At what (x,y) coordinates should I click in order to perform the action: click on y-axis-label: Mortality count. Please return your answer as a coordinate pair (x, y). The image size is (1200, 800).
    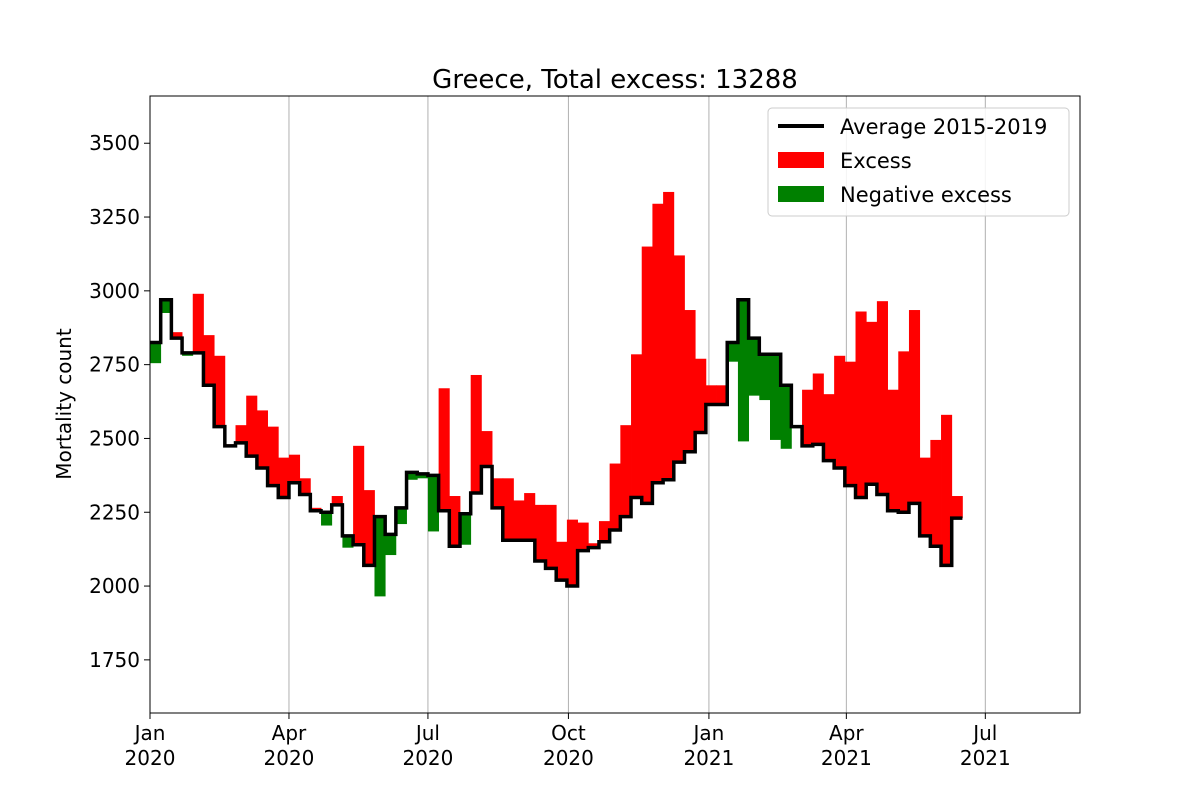
    Looking at the image, I should click on (64, 404).